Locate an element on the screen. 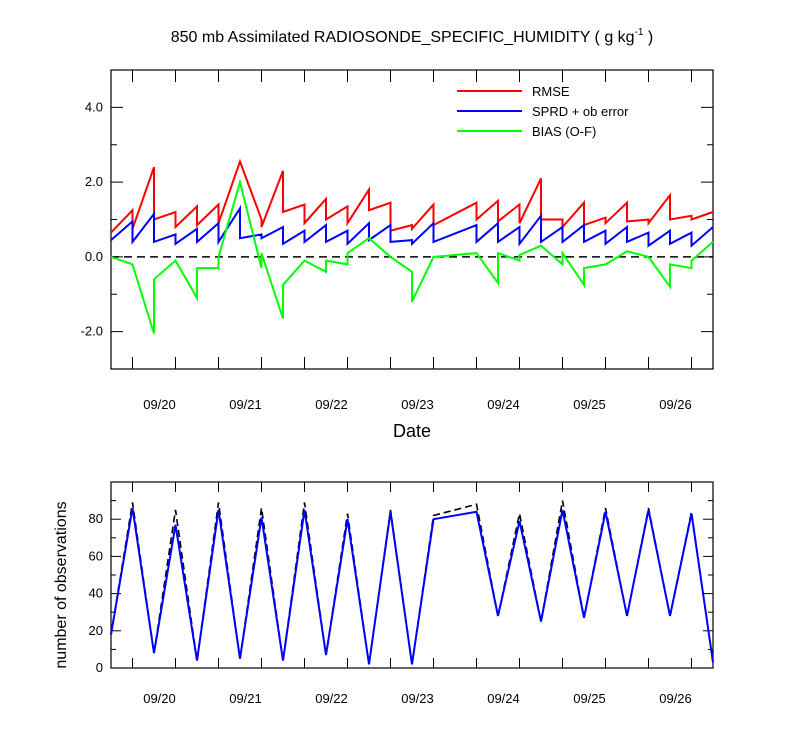 The height and width of the screenshot is (750, 800). chart2-x-tick-label: 09/26 is located at coordinates (675, 698).